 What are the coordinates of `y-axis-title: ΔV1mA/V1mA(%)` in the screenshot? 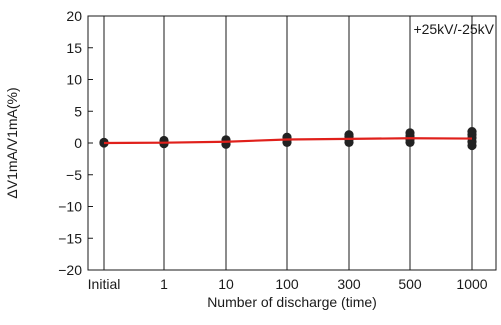 It's located at (12, 142).